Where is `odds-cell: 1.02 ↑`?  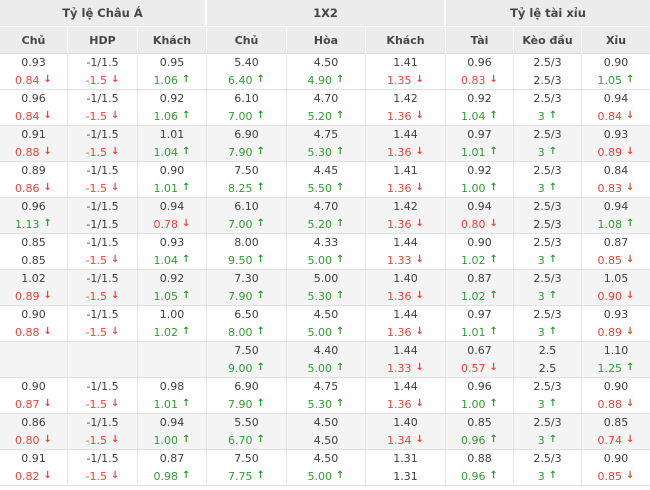
odds-cell: 1.02 ↑ is located at coordinates (172, 332).